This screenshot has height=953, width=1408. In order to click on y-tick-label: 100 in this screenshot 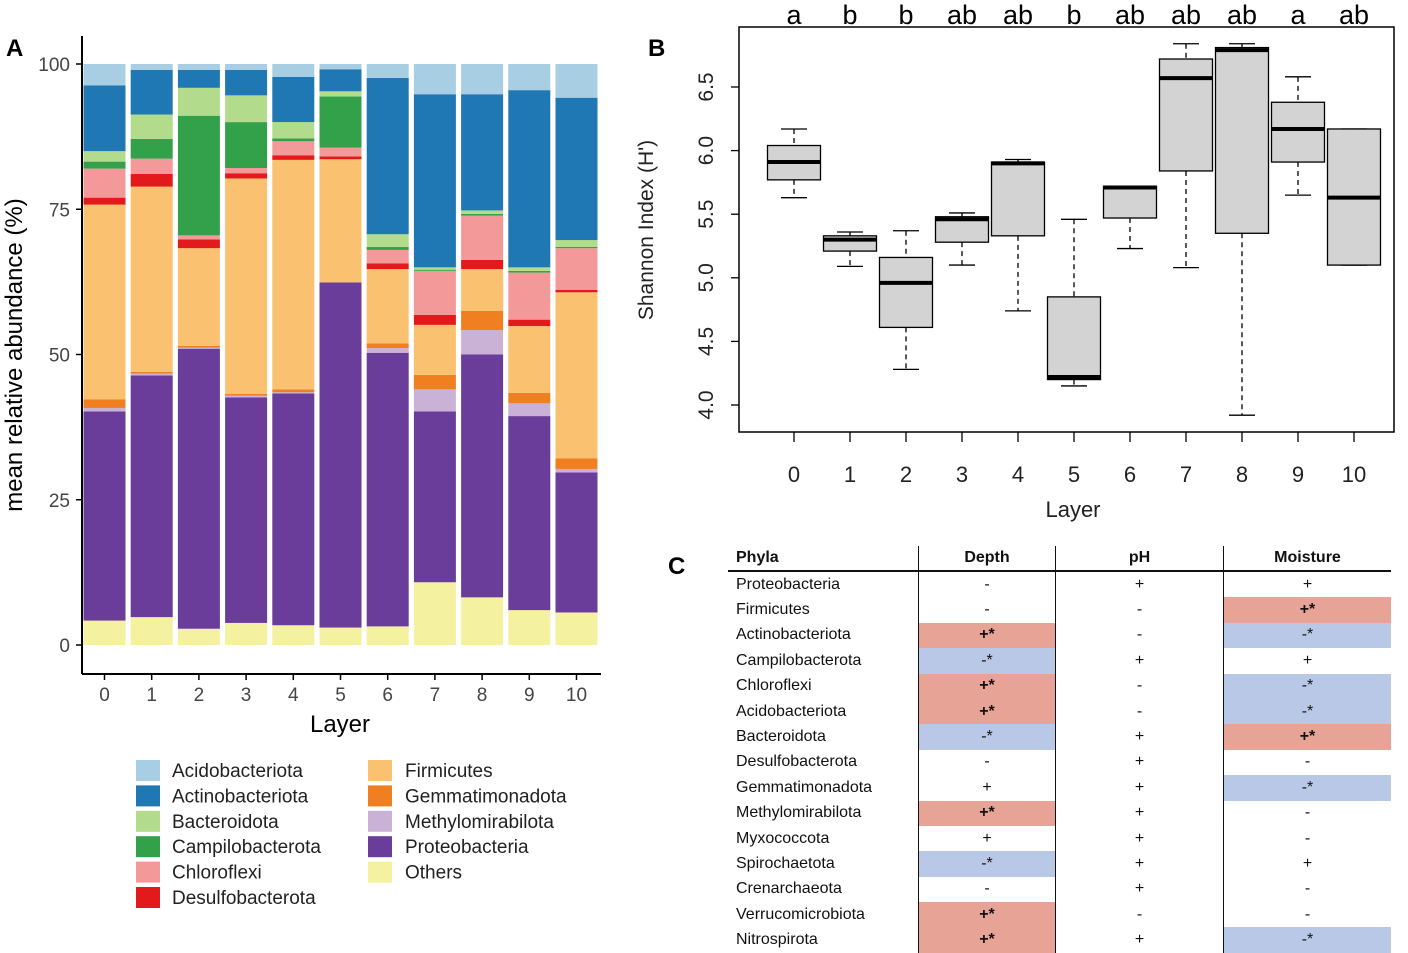, I will do `click(54, 65)`.